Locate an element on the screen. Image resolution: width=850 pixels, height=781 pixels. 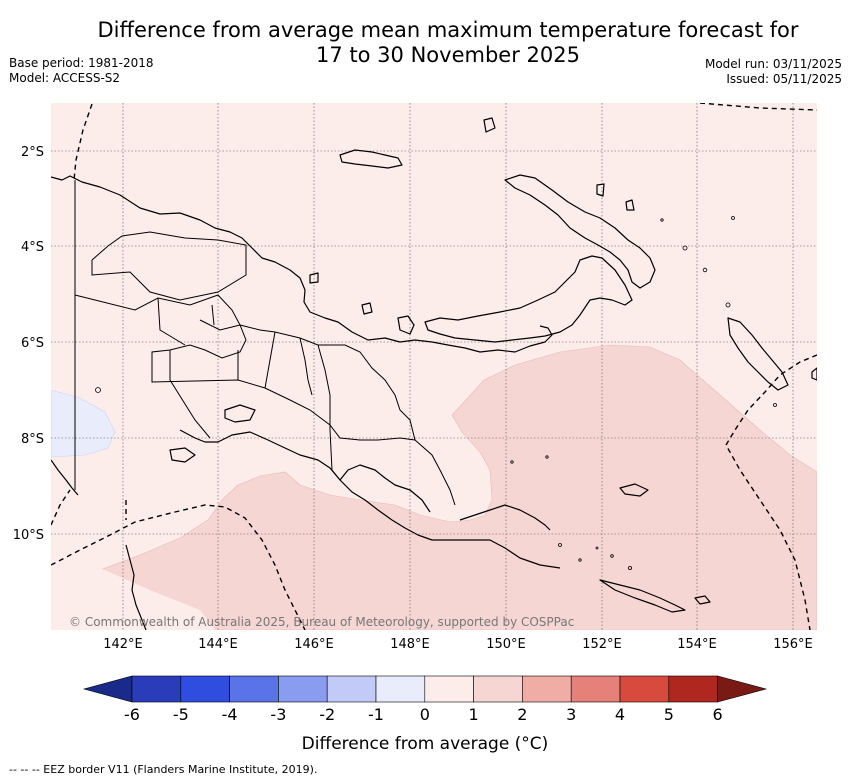
issued-date: Issued: 05/11/2025 is located at coordinates (784, 79).